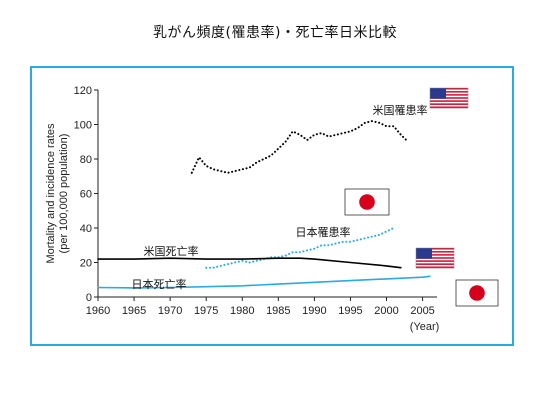  What do you see at coordinates (314, 311) in the screenshot?
I see `x-tick-label: 1990` at bounding box center [314, 311].